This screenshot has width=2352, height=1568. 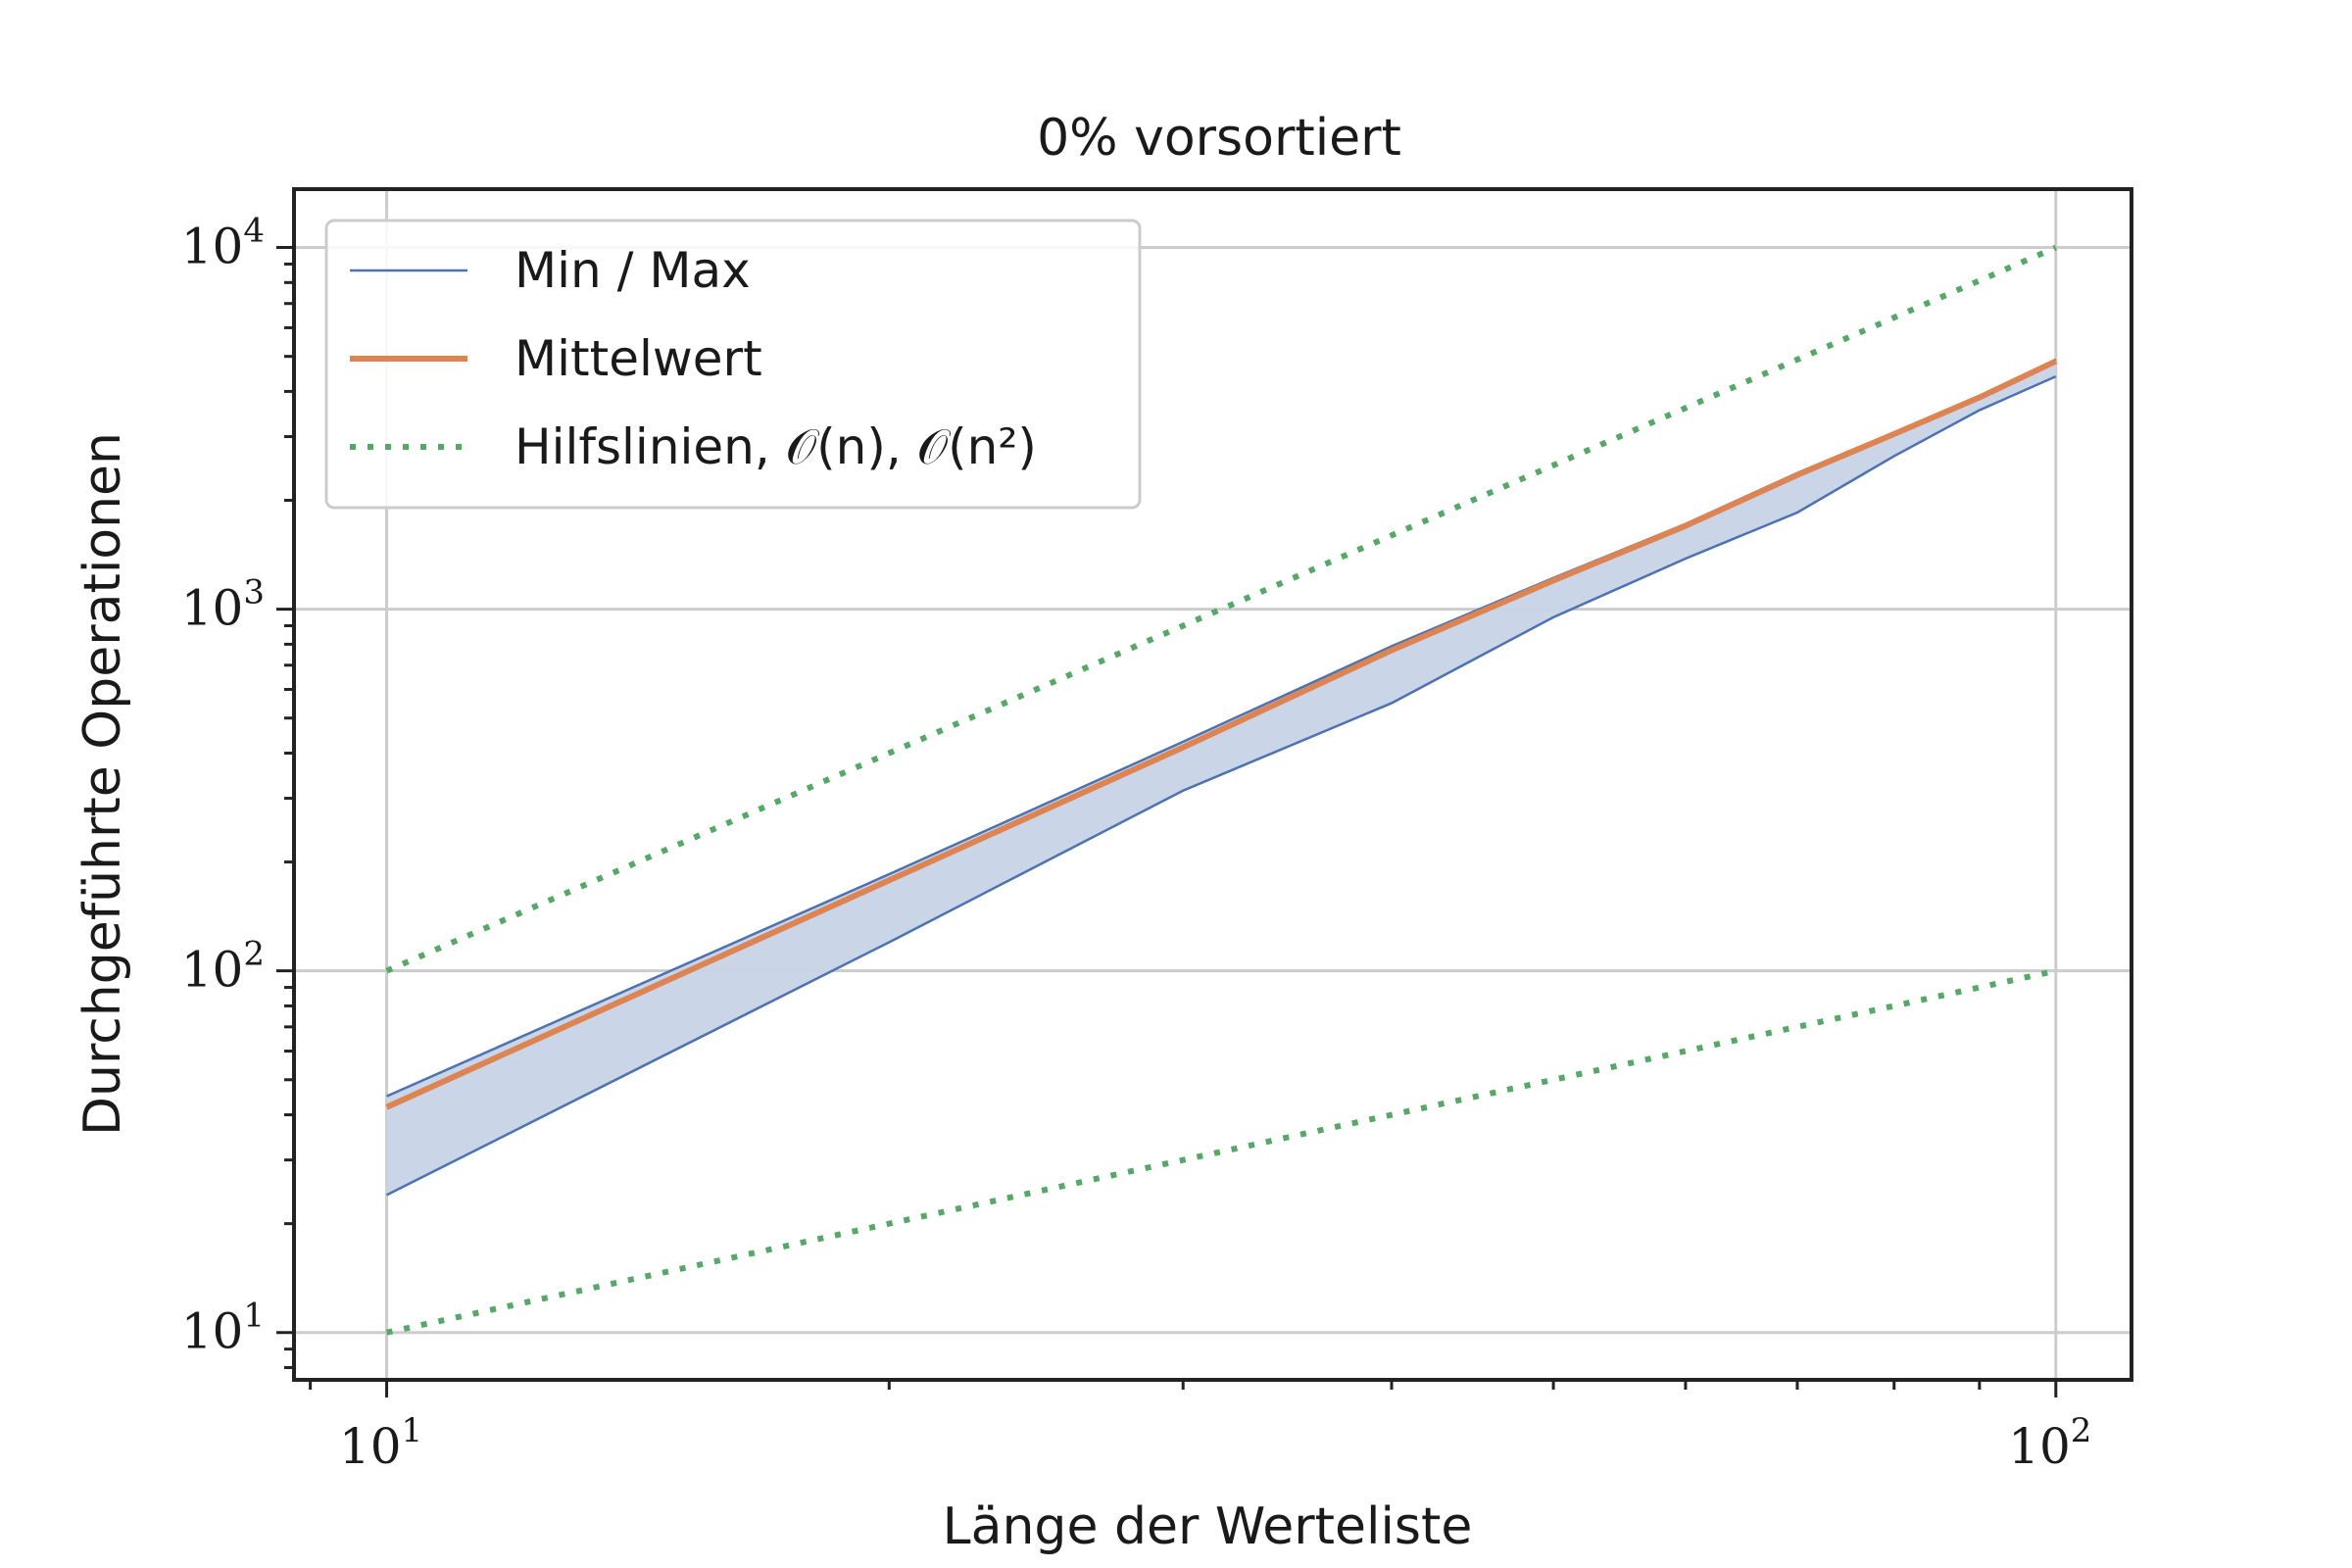 What do you see at coordinates (1219, 138) in the screenshot?
I see `chart-title: 0% vorsortiert` at bounding box center [1219, 138].